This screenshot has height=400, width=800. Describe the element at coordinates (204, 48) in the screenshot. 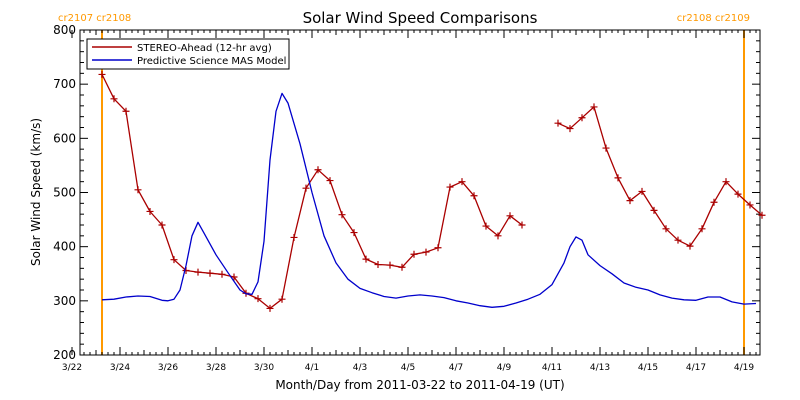

I see `legend-label-stereo: STEREO-Ahead (12-hr avg)` at that location.